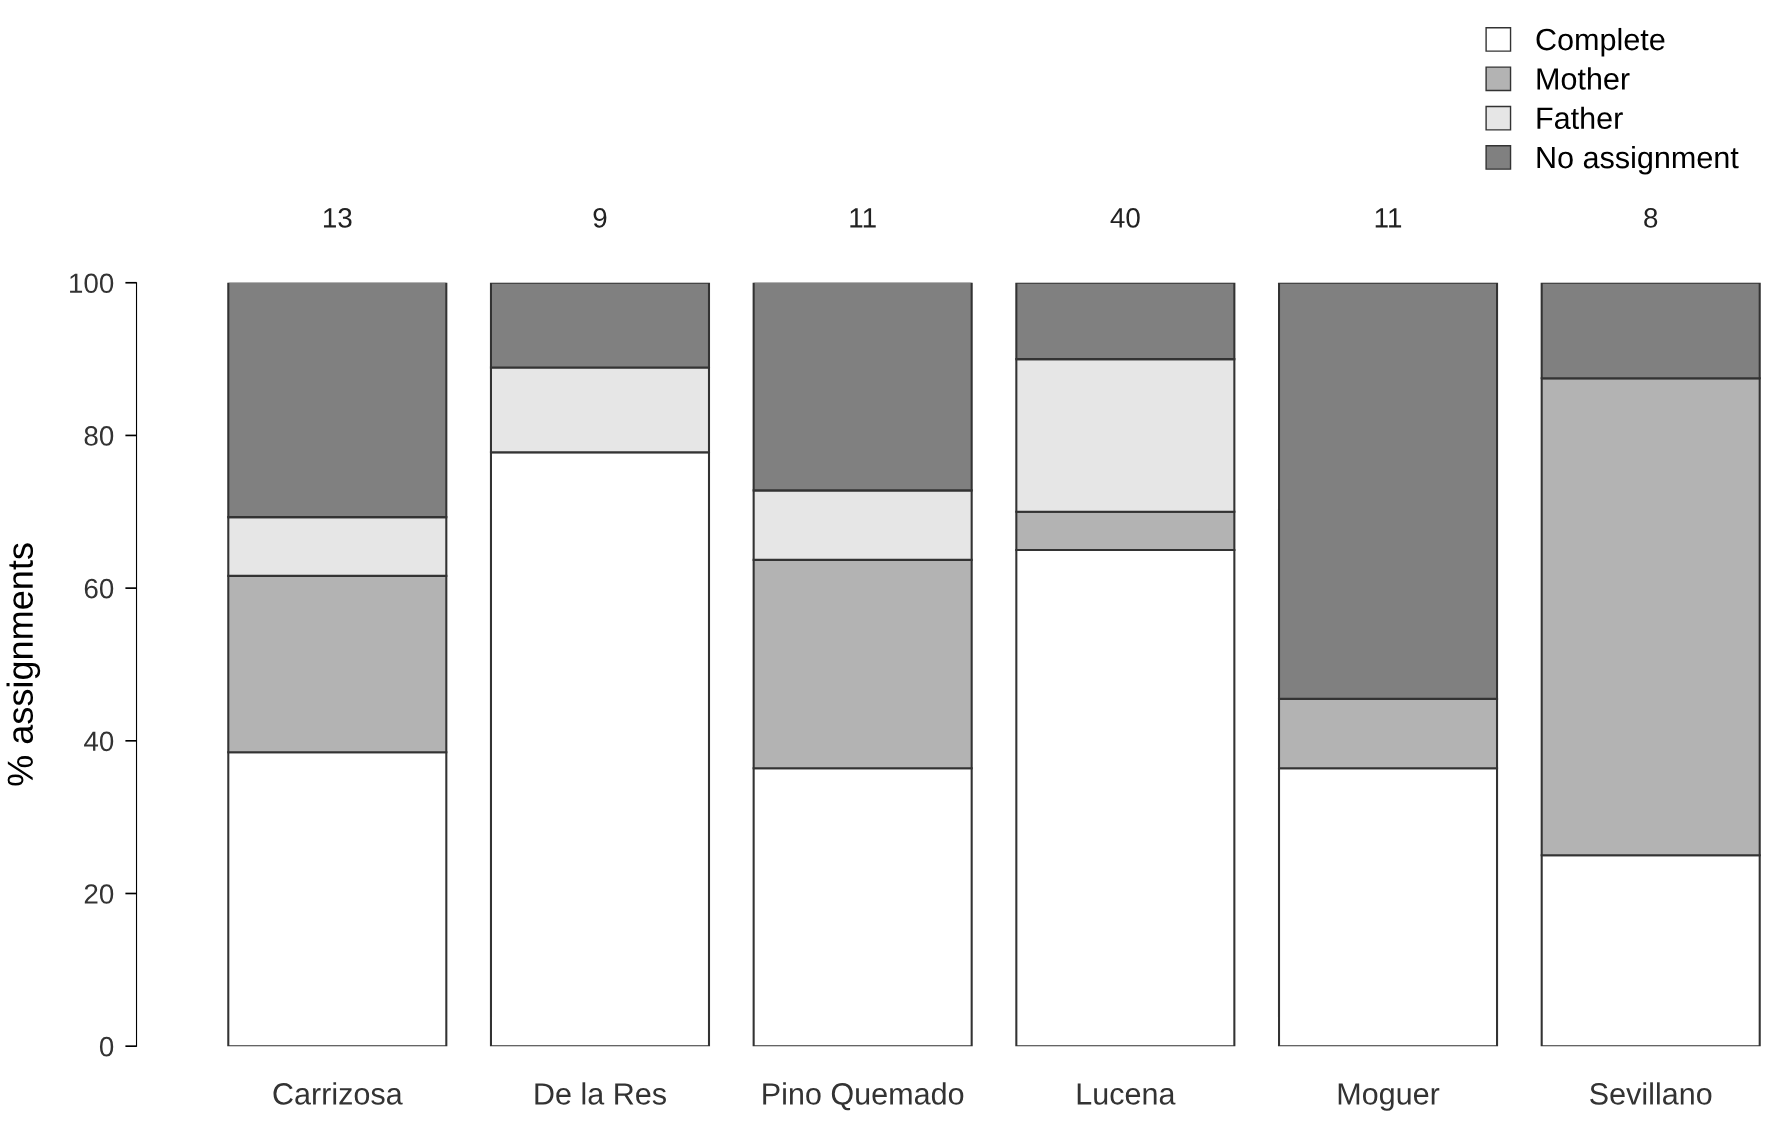  Describe the element at coordinates (1583, 78) in the screenshot. I see `legend-label: Mother` at that location.